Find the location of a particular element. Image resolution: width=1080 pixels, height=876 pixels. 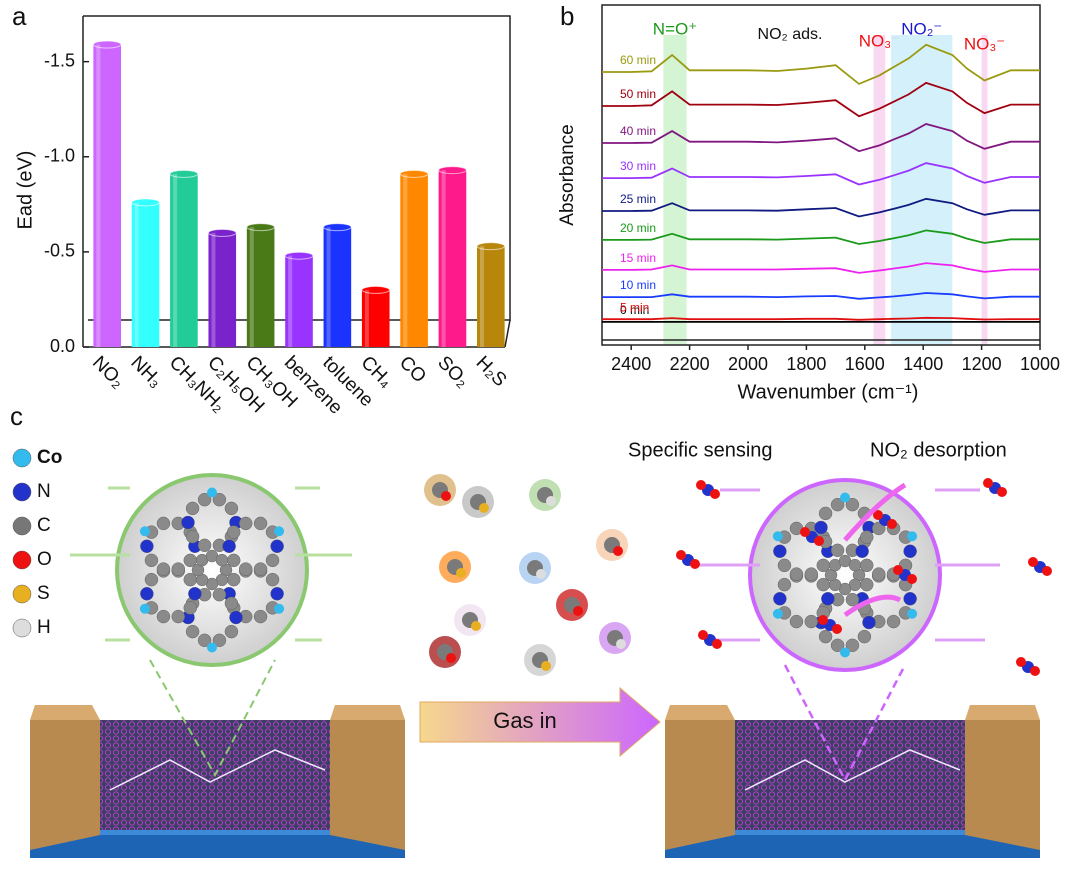

mof-disk is located at coordinates (212, 570).